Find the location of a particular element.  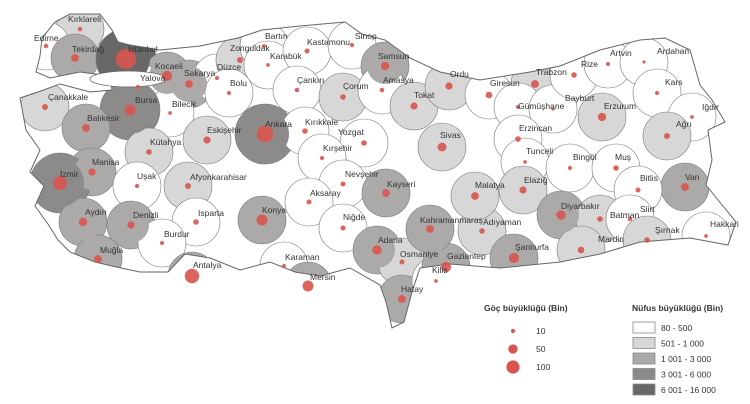

province-label: Adıyaman is located at coordinates (502, 222).